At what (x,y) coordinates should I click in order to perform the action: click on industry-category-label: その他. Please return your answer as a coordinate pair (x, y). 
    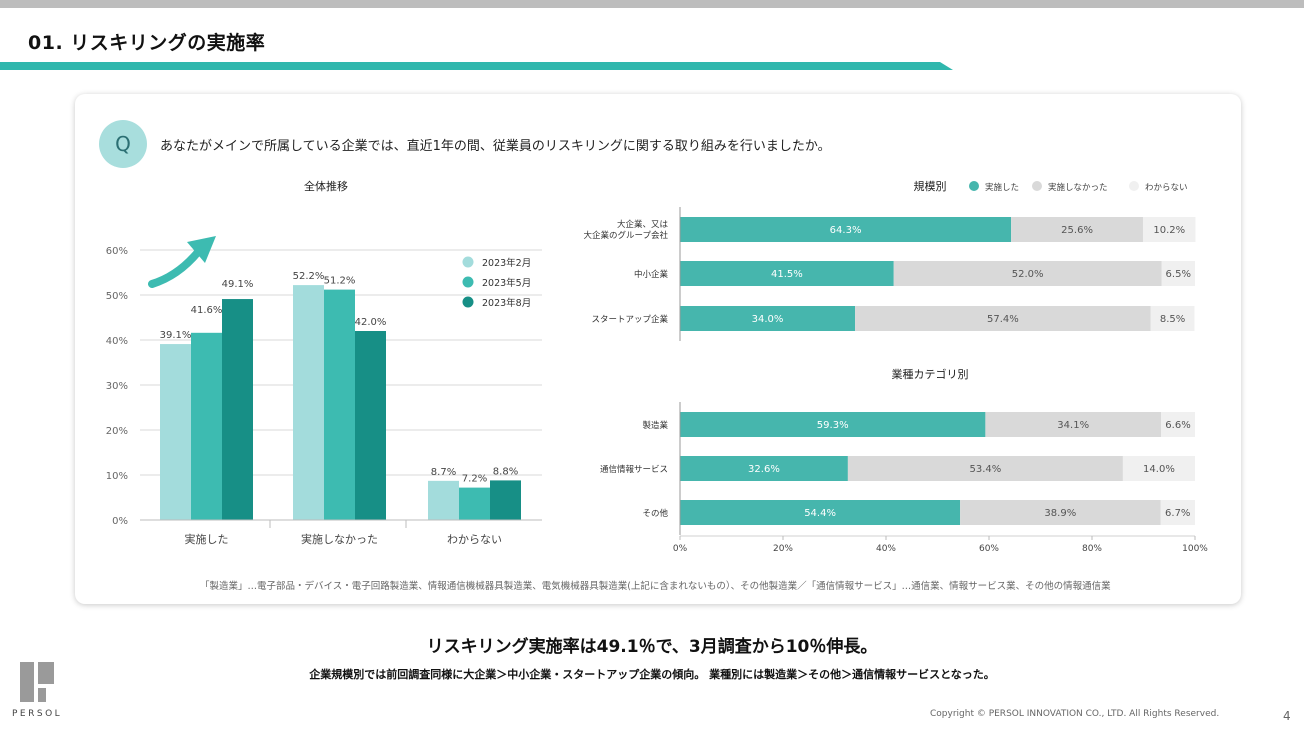
    Looking at the image, I should click on (655, 513).